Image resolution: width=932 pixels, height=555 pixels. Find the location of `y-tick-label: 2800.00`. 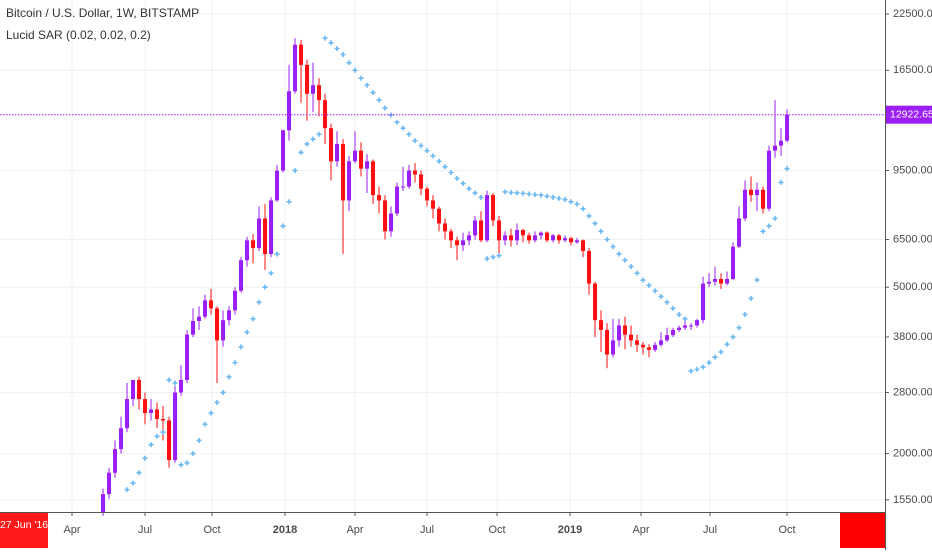

y-tick-label: 2800.00 is located at coordinates (912, 392).